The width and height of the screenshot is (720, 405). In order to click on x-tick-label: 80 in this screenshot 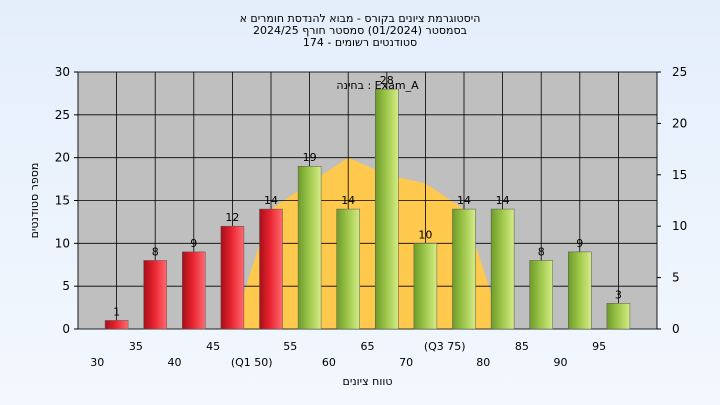, I will do `click(483, 362)`.